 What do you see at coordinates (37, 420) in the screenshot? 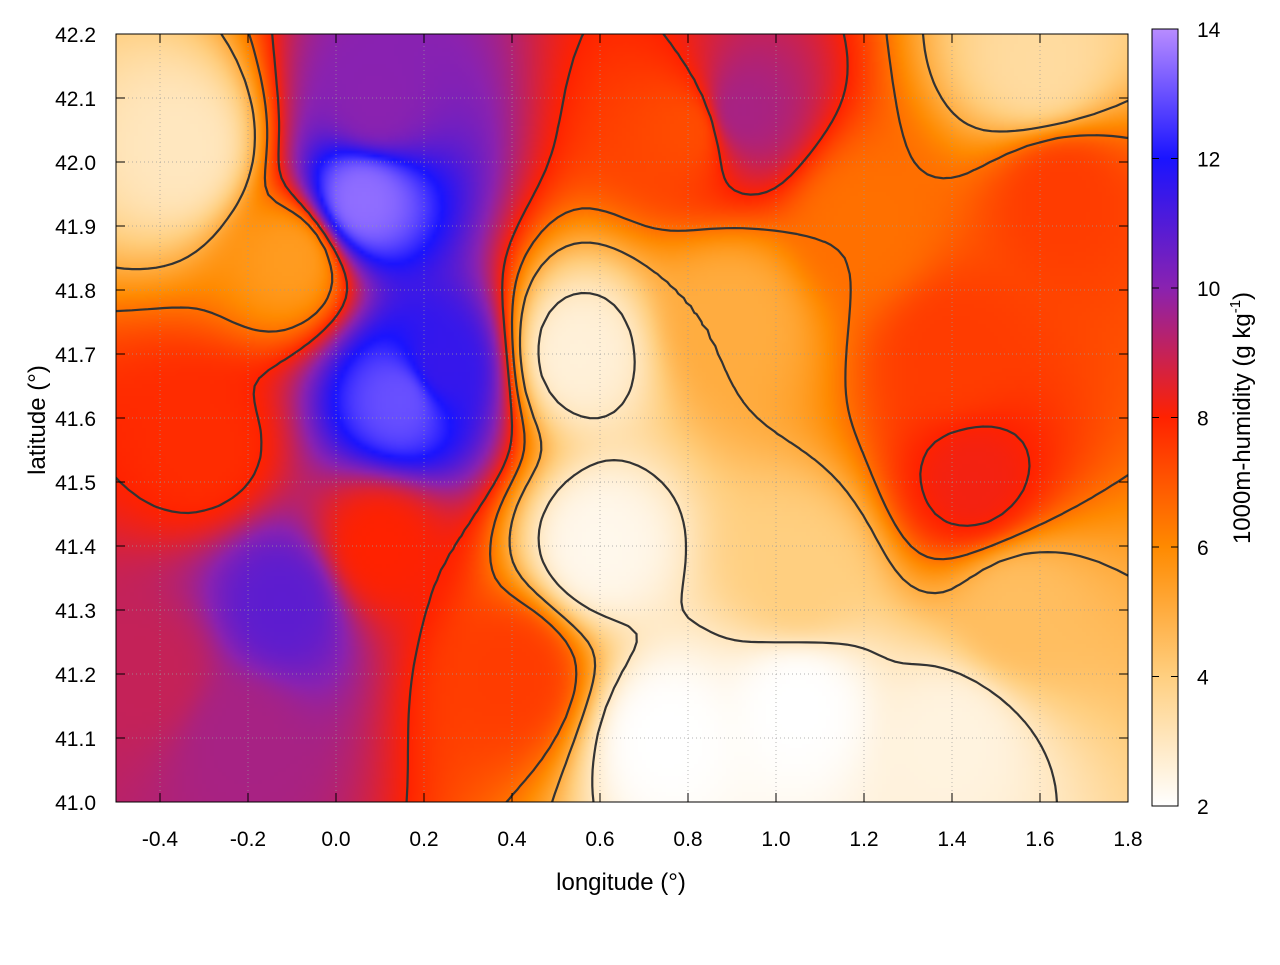
I see `y-axis-label: latitude (°)` at bounding box center [37, 420].